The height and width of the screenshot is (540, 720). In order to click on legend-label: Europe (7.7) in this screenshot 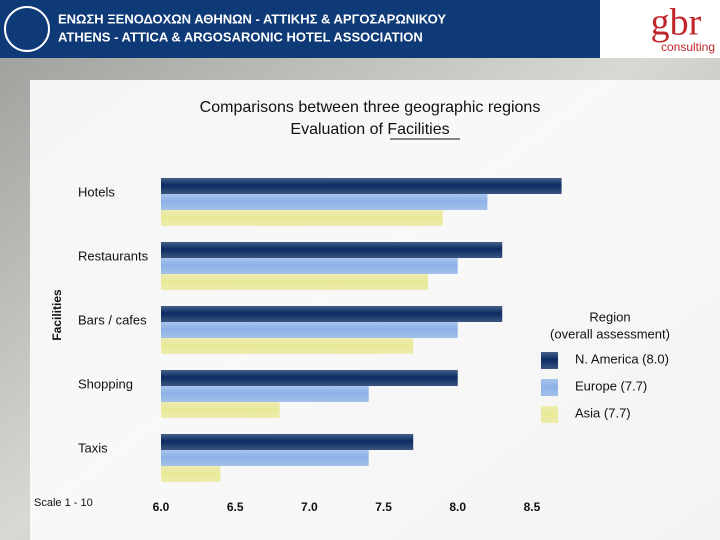, I will do `click(611, 385)`.